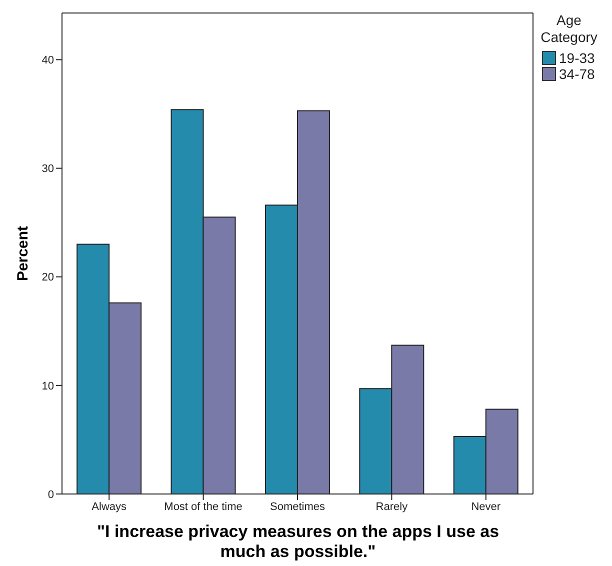  Describe the element at coordinates (298, 506) in the screenshot. I see `x-tick-label: Sometimes` at that location.